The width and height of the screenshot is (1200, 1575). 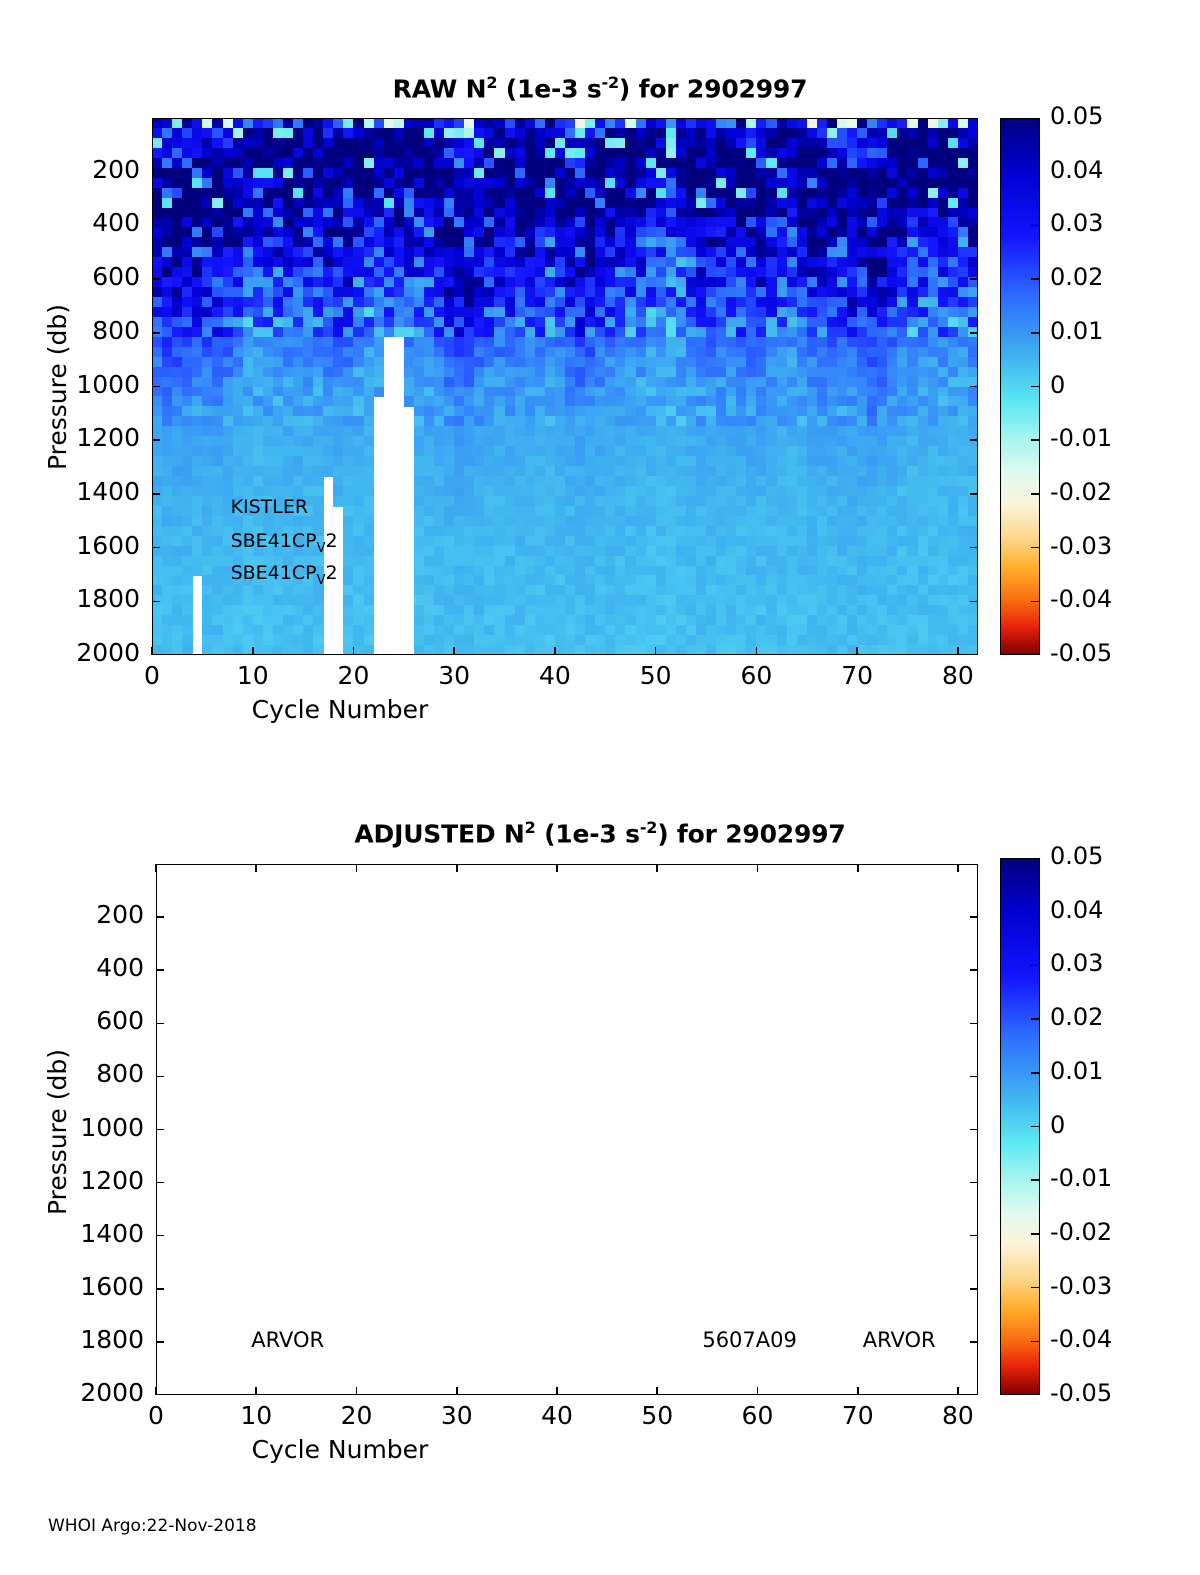 I want to click on annotation-subscript: V, so click(x=321, y=548).